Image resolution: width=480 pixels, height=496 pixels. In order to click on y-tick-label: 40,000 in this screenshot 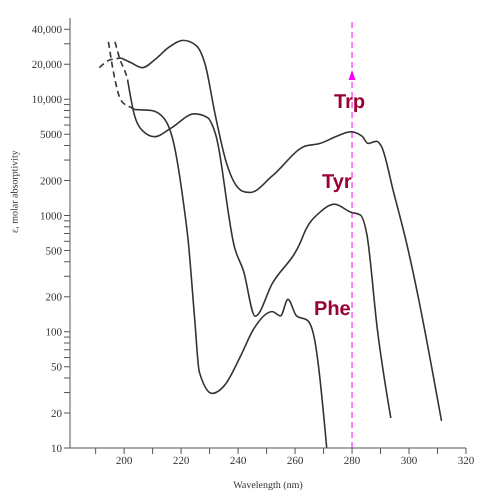, I will do `click(47, 30)`.